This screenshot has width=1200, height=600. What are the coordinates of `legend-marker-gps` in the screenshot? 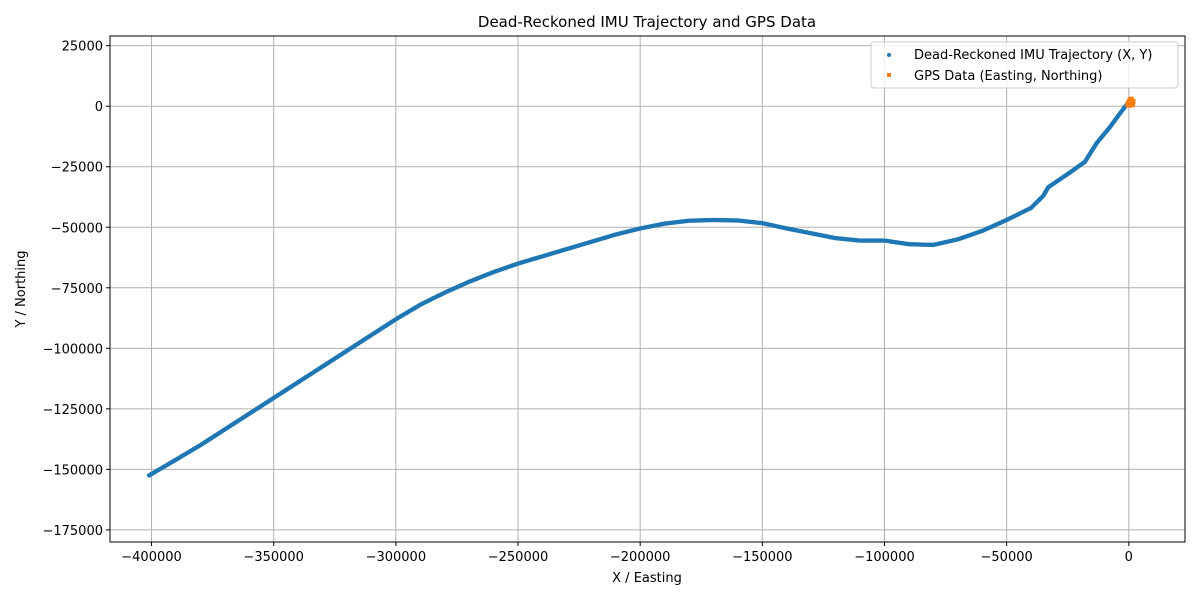 It's located at (889, 75).